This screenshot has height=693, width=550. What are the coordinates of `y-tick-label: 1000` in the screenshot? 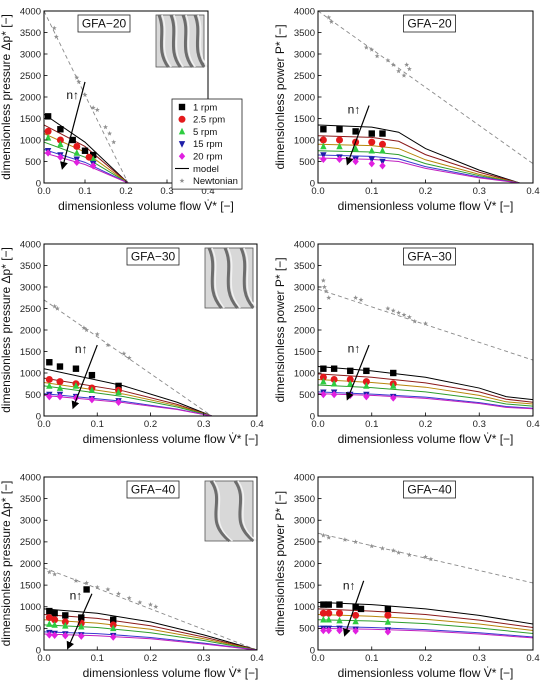 It's located at (30, 140).